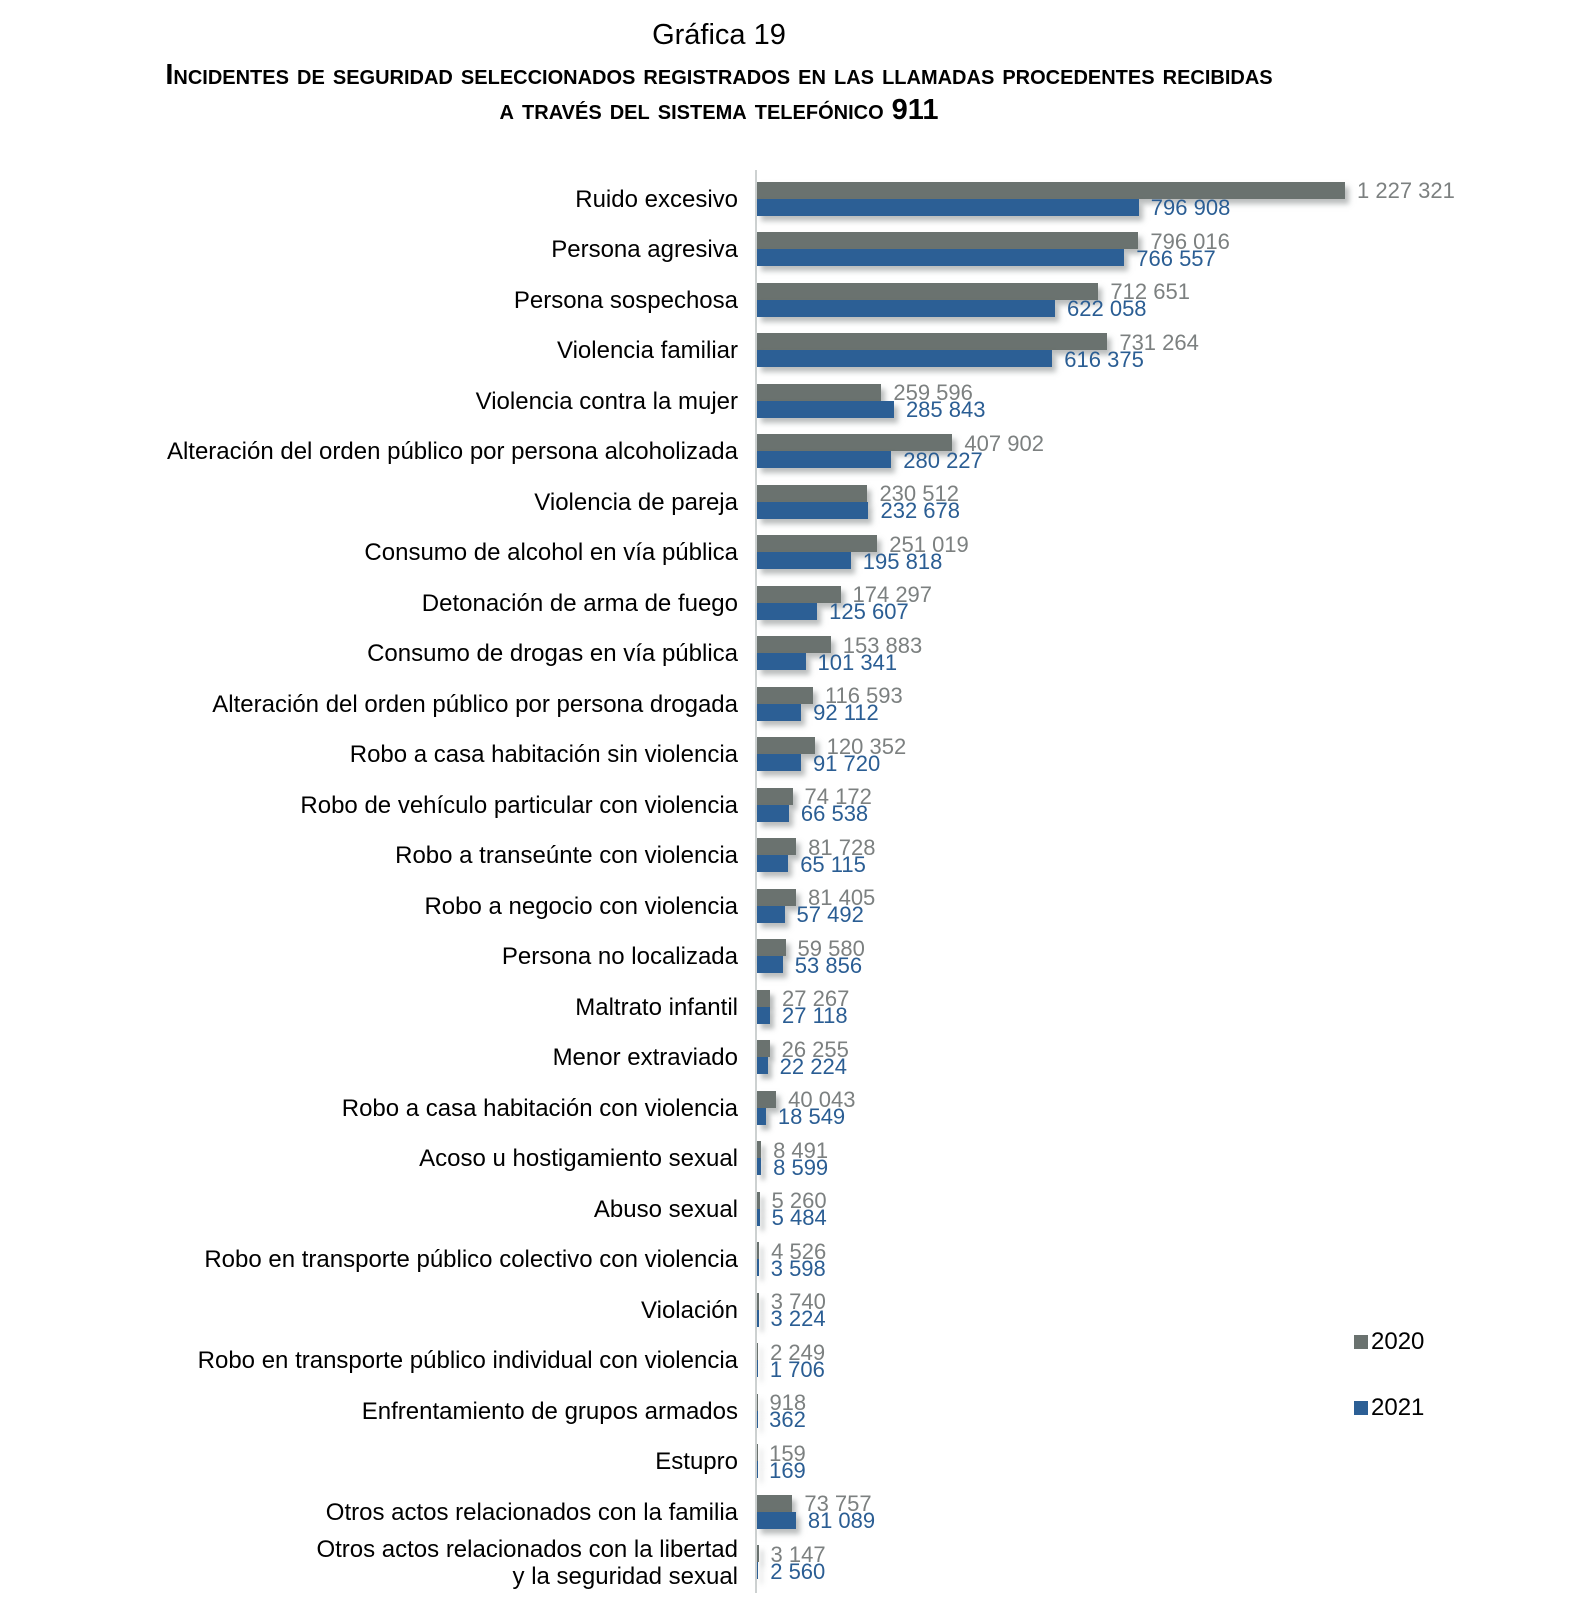  What do you see at coordinates (943, 460) in the screenshot?
I see `value-label-2021: 280 227` at bounding box center [943, 460].